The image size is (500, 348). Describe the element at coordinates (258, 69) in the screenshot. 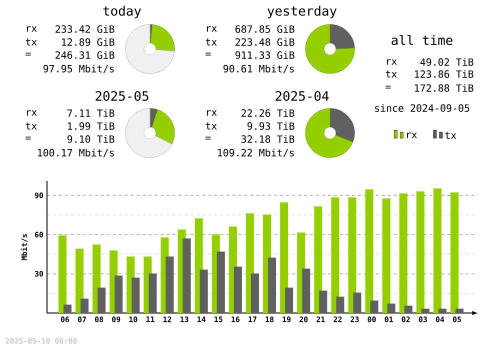

I see `text: 90.61 Mbit/s` at that location.